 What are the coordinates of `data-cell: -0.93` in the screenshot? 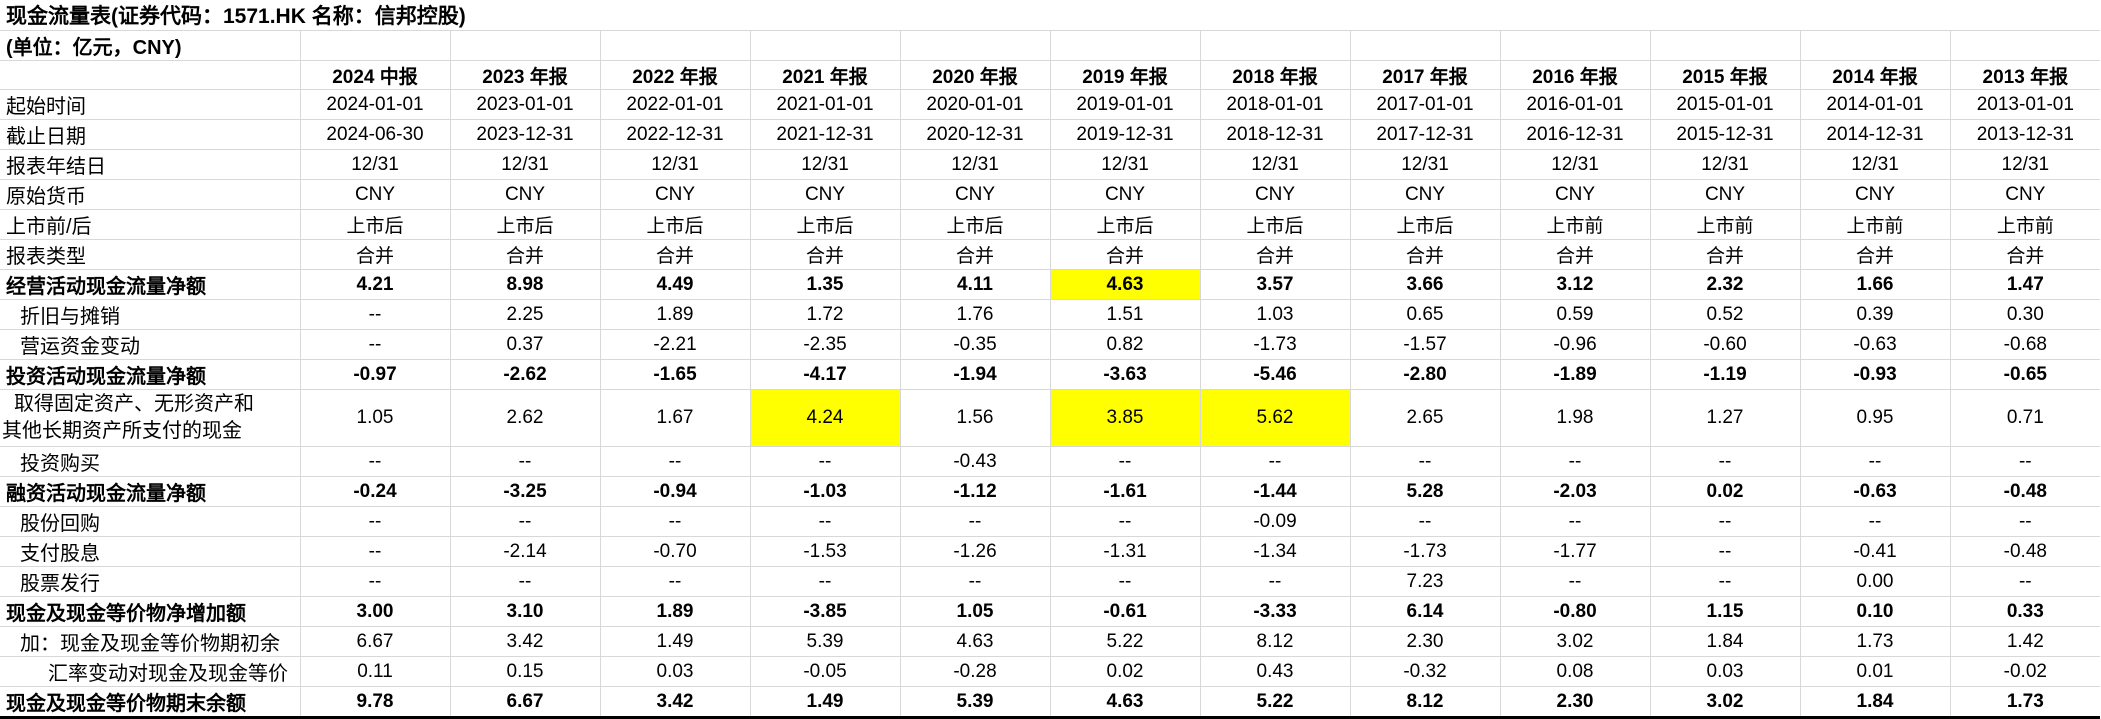 It's located at (1874, 374).